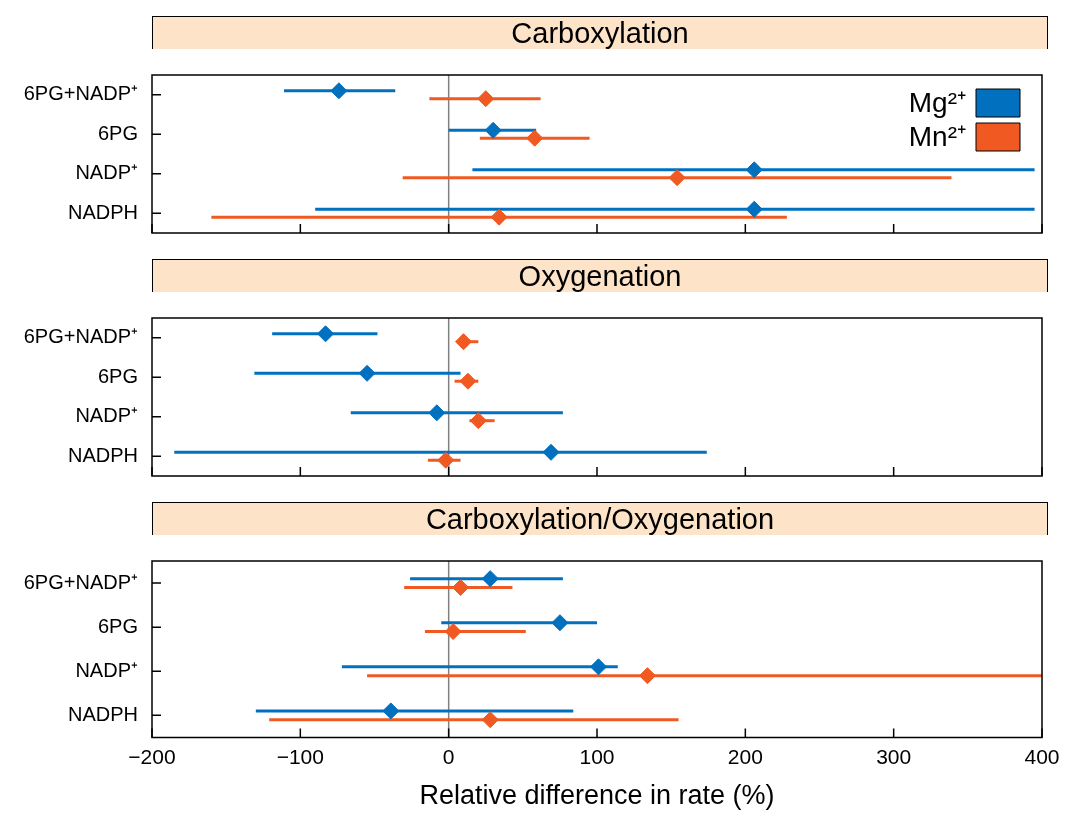 Image resolution: width=1069 pixels, height=817 pixels. I want to click on legend-label: Mg²⁺, so click(937, 102).